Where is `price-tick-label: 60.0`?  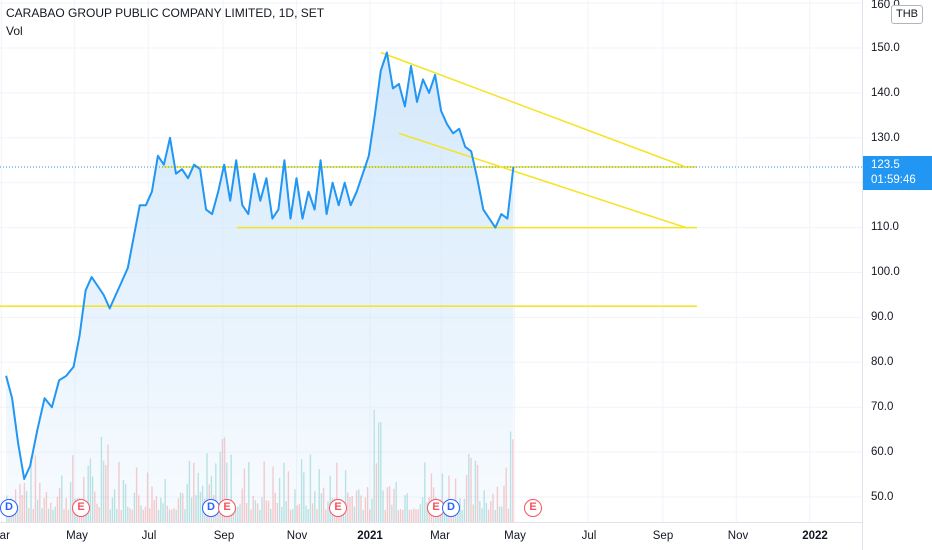 price-tick-label: 60.0 is located at coordinates (882, 452).